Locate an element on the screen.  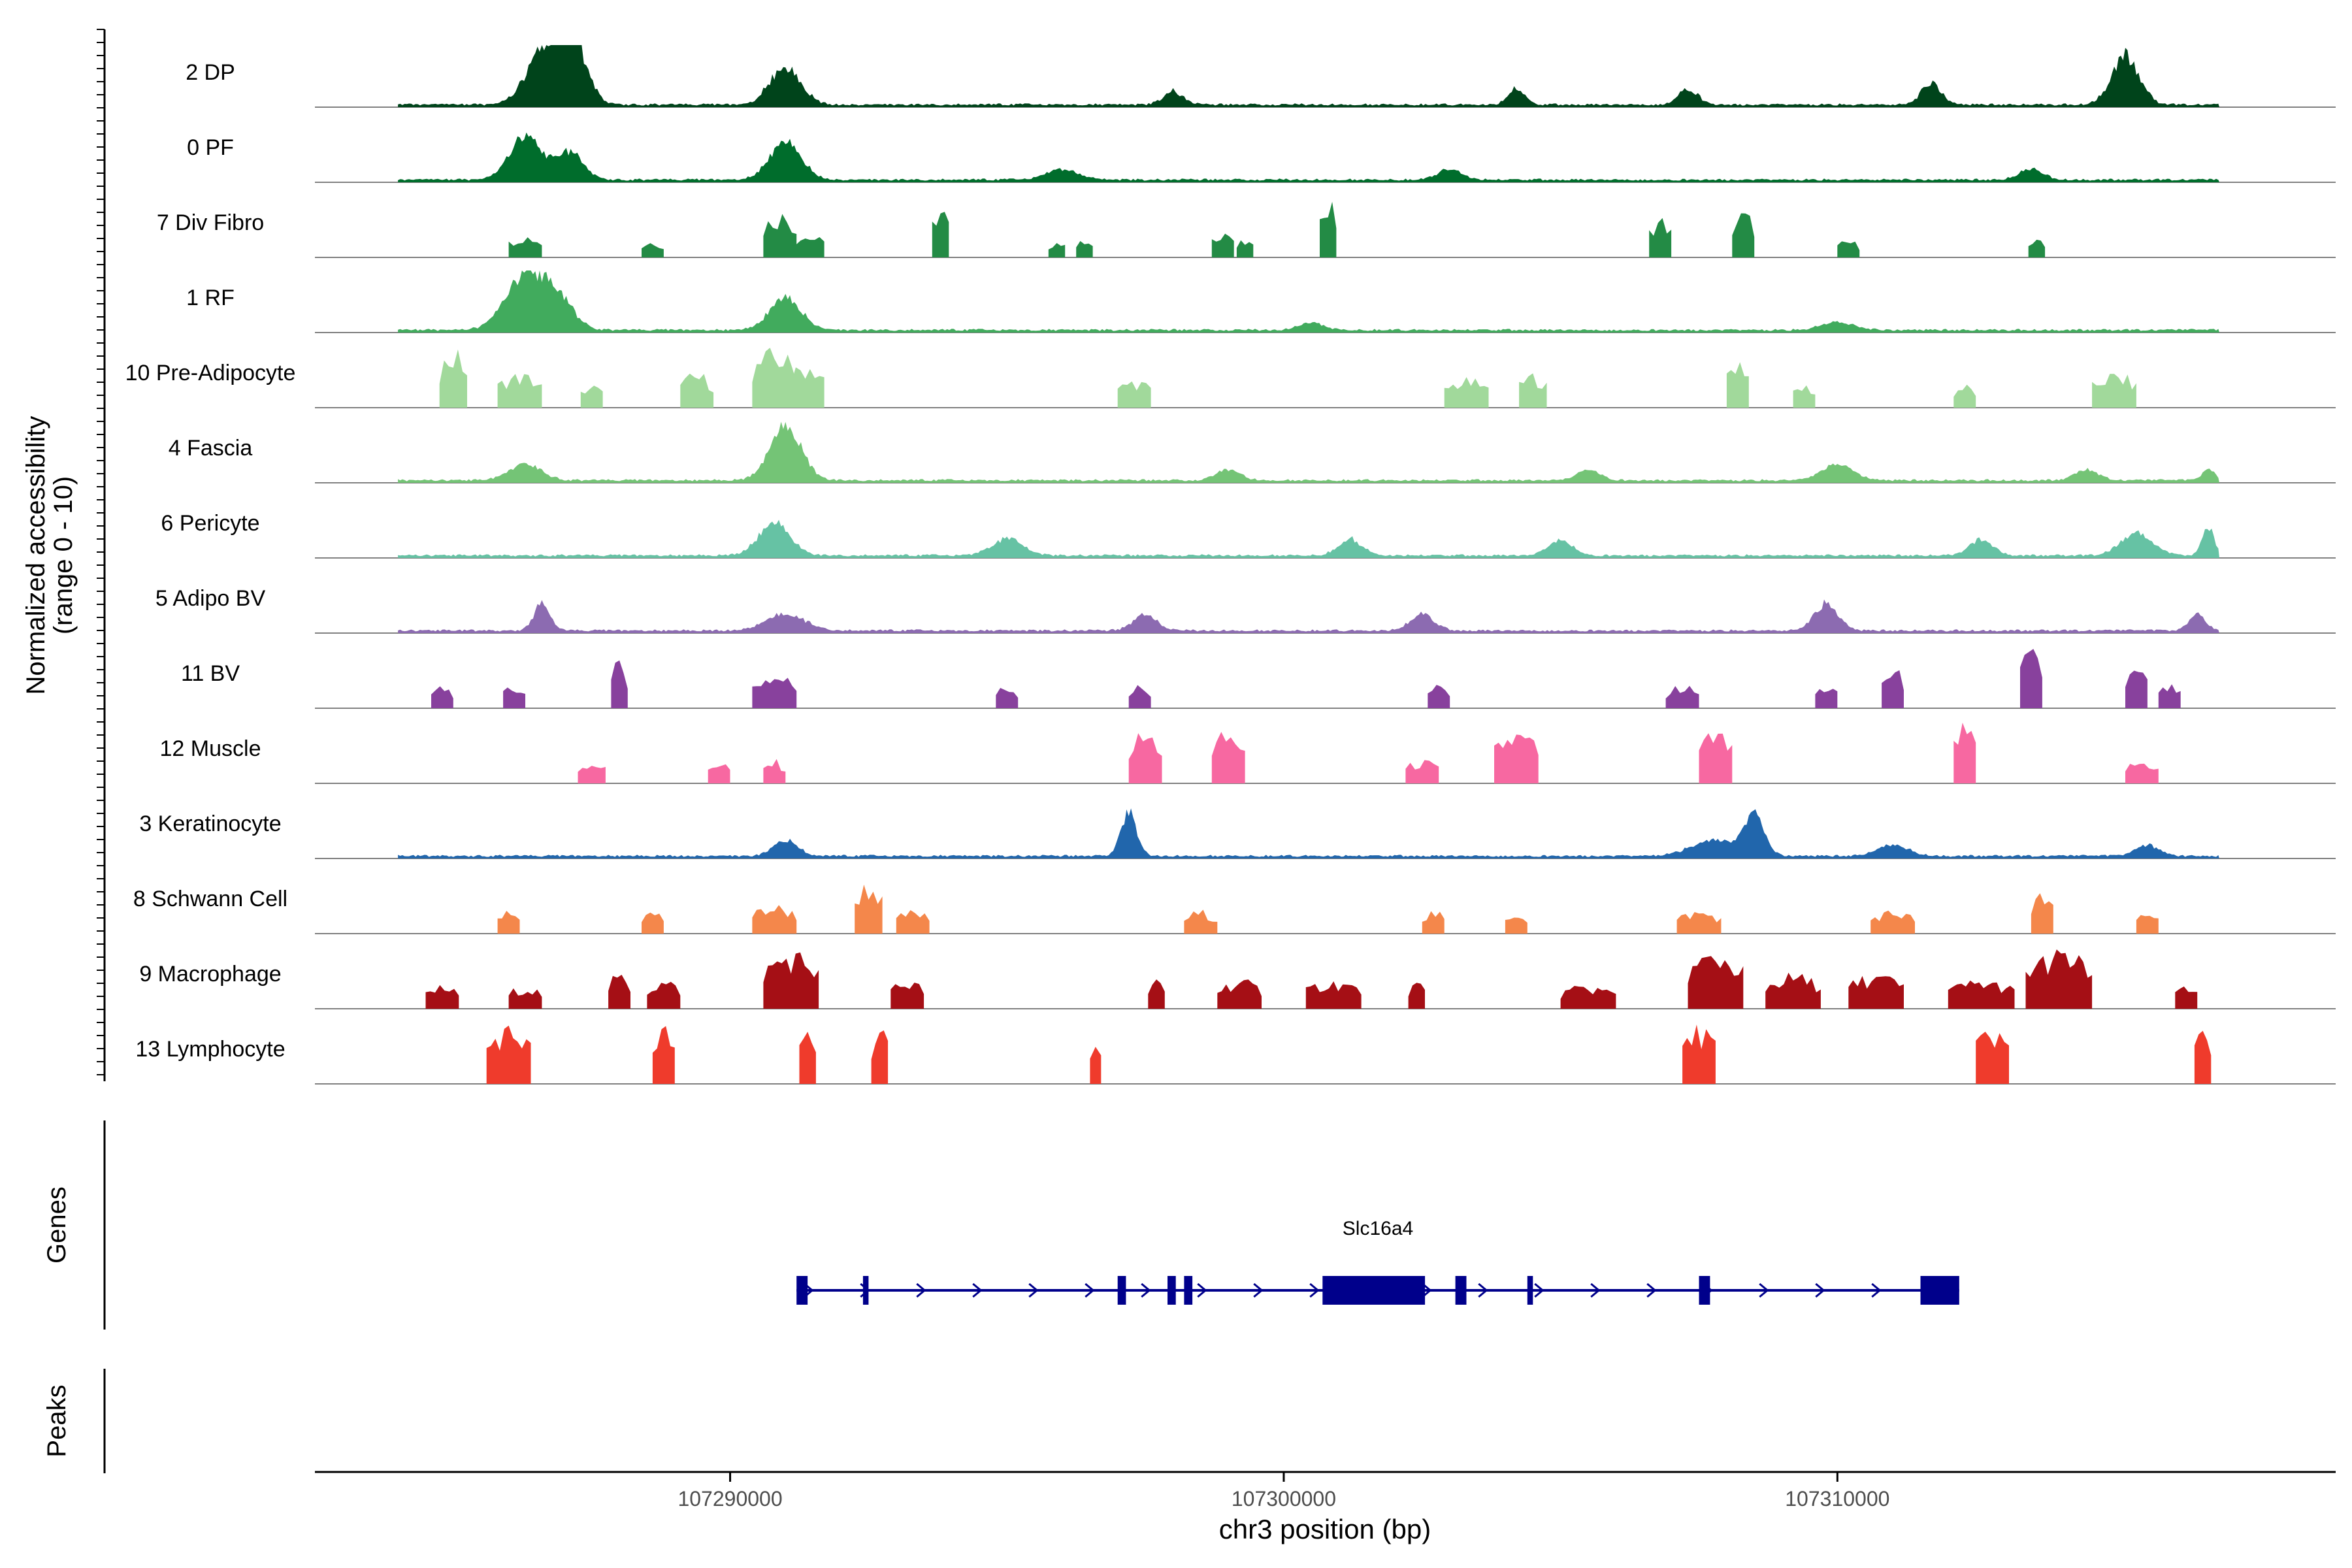
track-9-macrophage: 9 Macrophage is located at coordinates (1237, 979).